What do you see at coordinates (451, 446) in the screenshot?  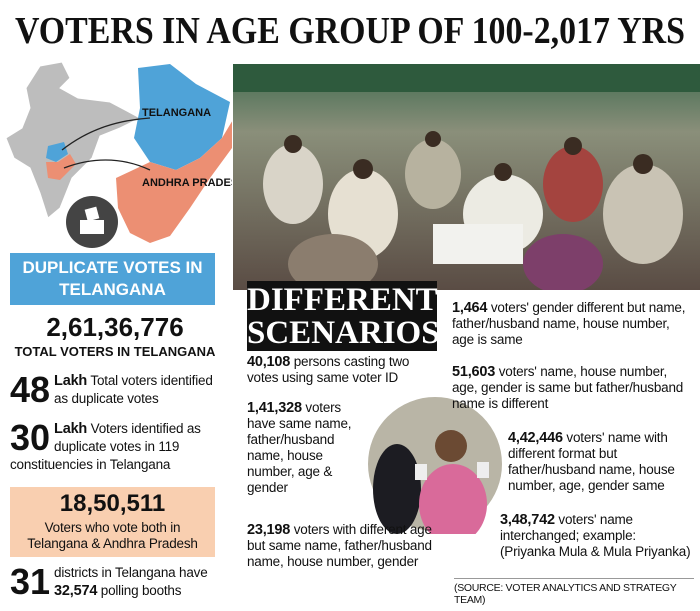 I see `face` at bounding box center [451, 446].